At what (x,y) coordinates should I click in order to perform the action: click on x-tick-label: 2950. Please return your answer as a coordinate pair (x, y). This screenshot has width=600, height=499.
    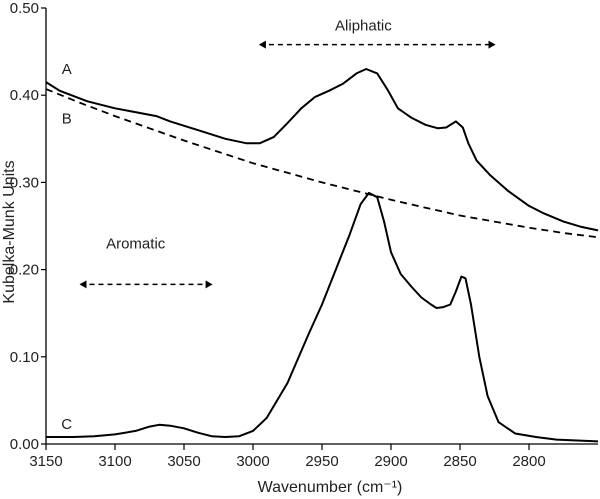
    Looking at the image, I should click on (321, 461).